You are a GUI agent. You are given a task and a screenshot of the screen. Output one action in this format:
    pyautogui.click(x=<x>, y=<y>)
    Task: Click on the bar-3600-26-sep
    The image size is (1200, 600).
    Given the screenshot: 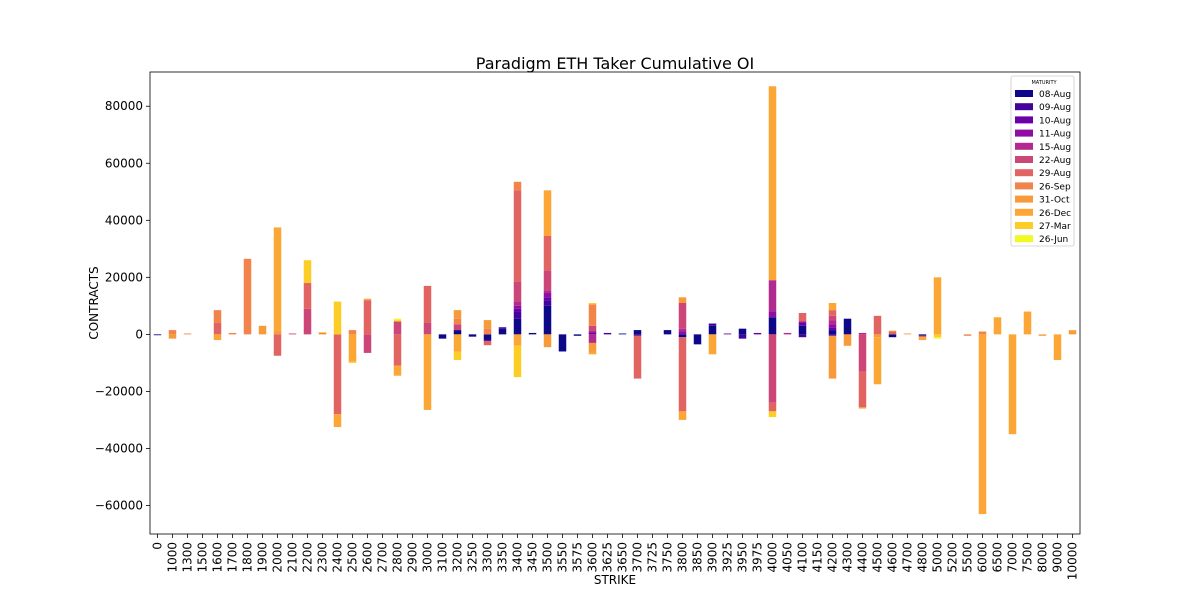 What is the action you would take?
    pyautogui.click(x=592, y=315)
    